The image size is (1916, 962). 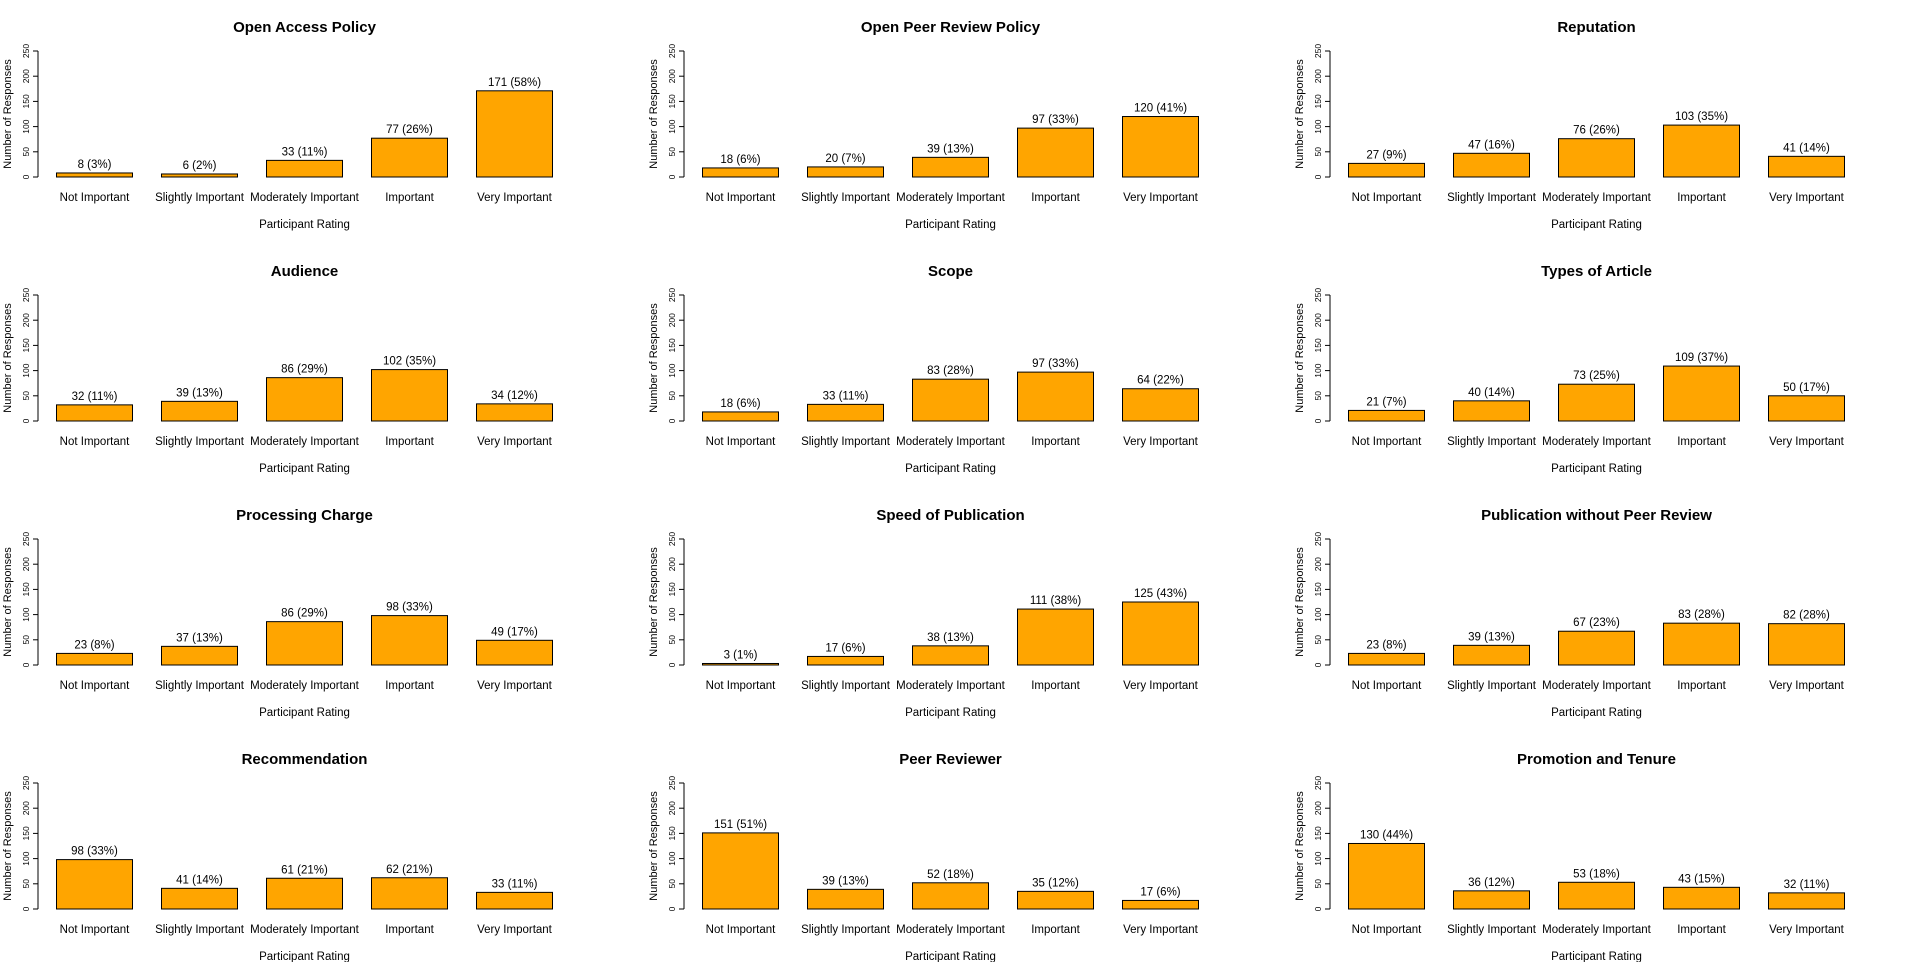 I want to click on bar-data-label: 52 (18%), so click(x=950, y=875).